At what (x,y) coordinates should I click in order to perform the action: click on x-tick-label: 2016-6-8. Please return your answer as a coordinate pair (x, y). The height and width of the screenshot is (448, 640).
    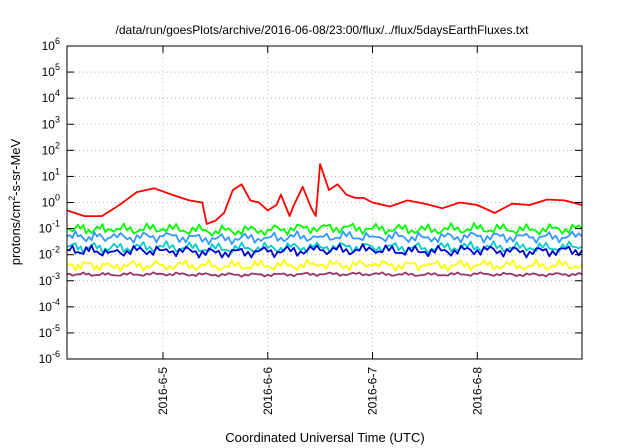
    Looking at the image, I should click on (477, 391).